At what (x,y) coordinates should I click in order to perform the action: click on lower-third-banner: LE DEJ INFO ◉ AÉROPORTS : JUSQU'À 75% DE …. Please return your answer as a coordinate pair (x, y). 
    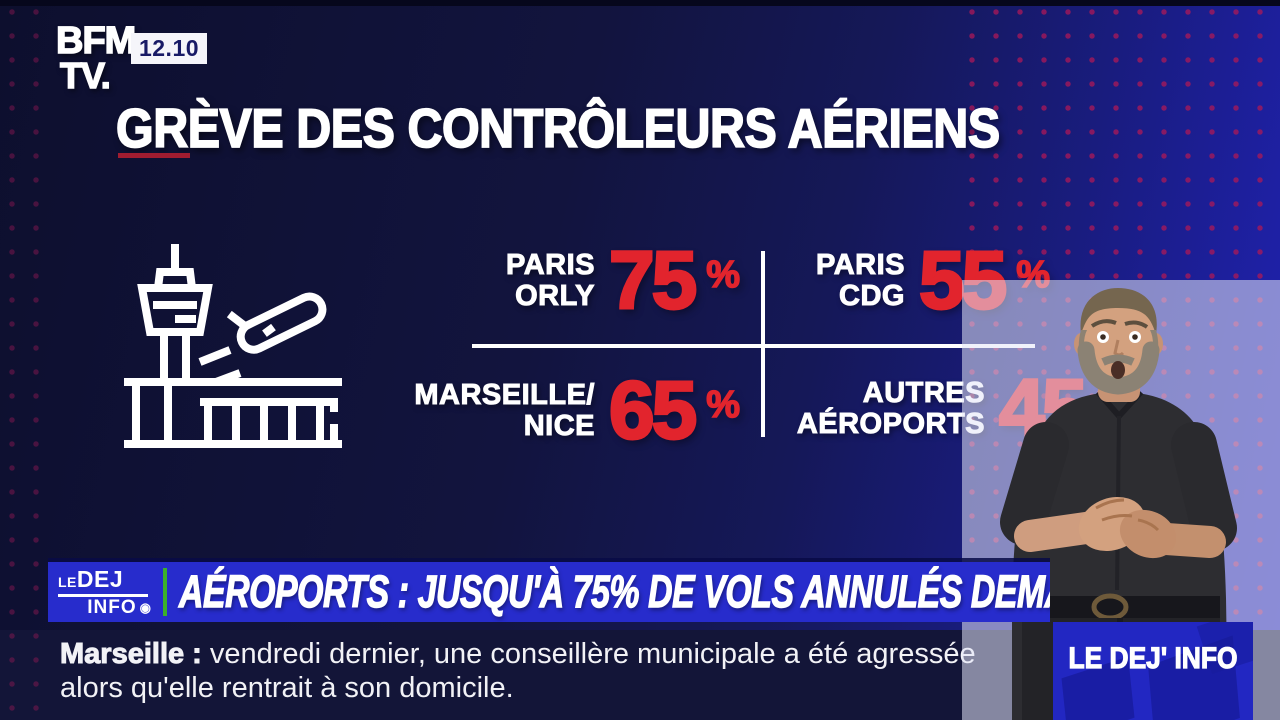
    Looking at the image, I should click on (549, 592).